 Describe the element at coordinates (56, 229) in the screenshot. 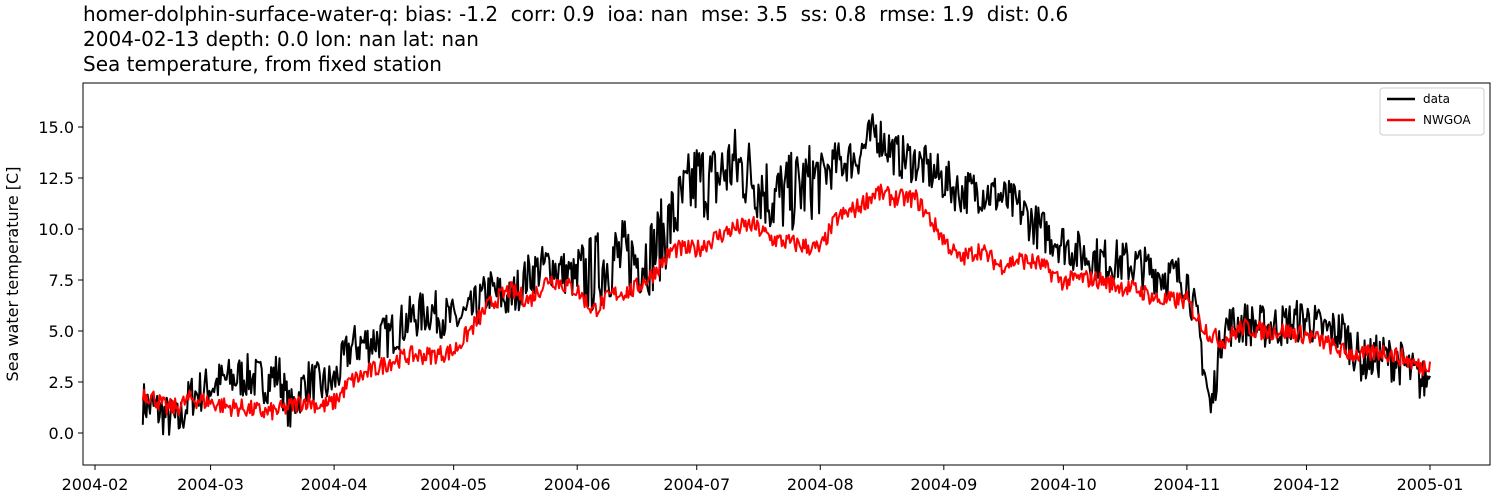

I see `y-tick-label: 10.0` at that location.